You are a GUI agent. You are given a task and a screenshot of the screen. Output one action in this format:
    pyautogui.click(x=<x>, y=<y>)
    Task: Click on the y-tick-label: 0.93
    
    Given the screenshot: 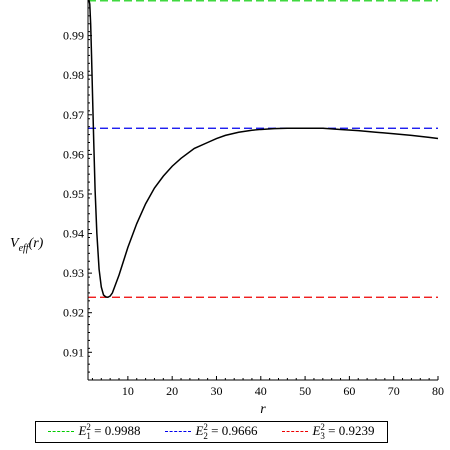 What is the action you would take?
    pyautogui.click(x=73, y=273)
    